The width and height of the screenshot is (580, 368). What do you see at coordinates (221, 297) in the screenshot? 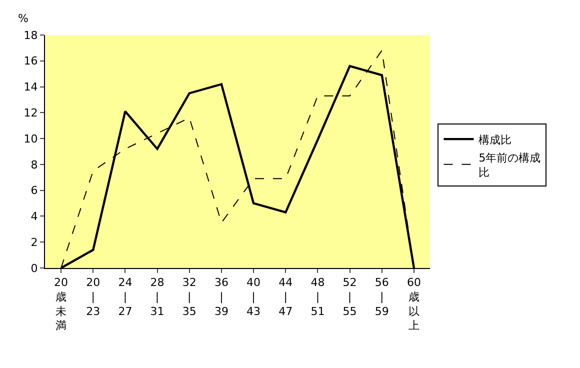
I see `x-tick-label: 36 | 39` at bounding box center [221, 297].